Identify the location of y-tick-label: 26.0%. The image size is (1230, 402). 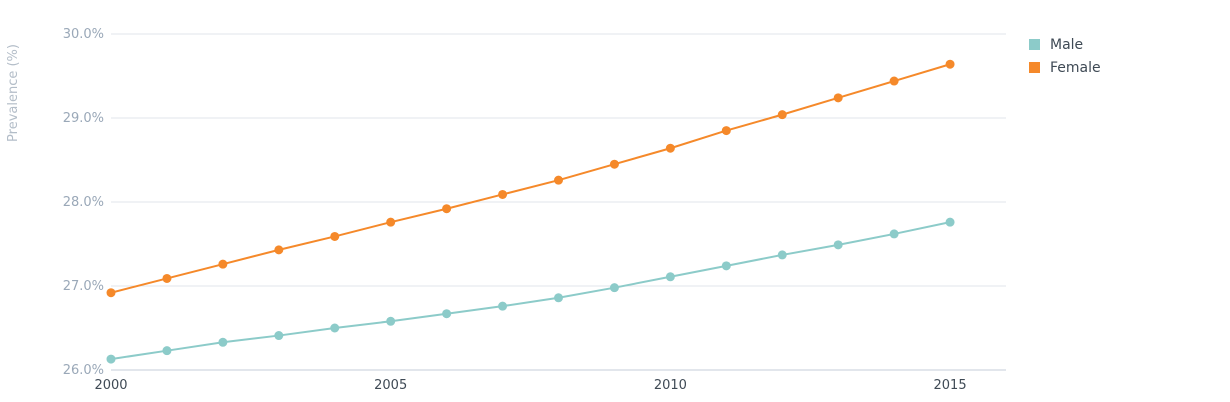
(83, 370).